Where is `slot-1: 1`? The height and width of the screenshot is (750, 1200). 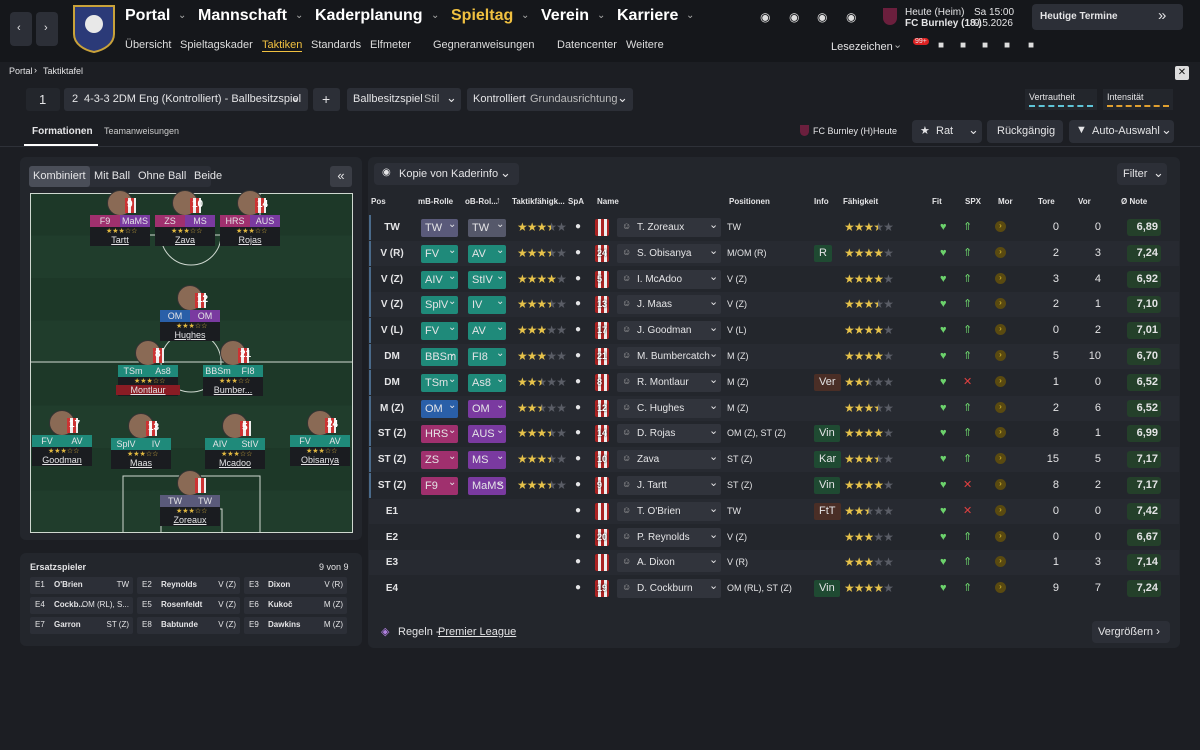
slot-1: 1 is located at coordinates (43, 99).